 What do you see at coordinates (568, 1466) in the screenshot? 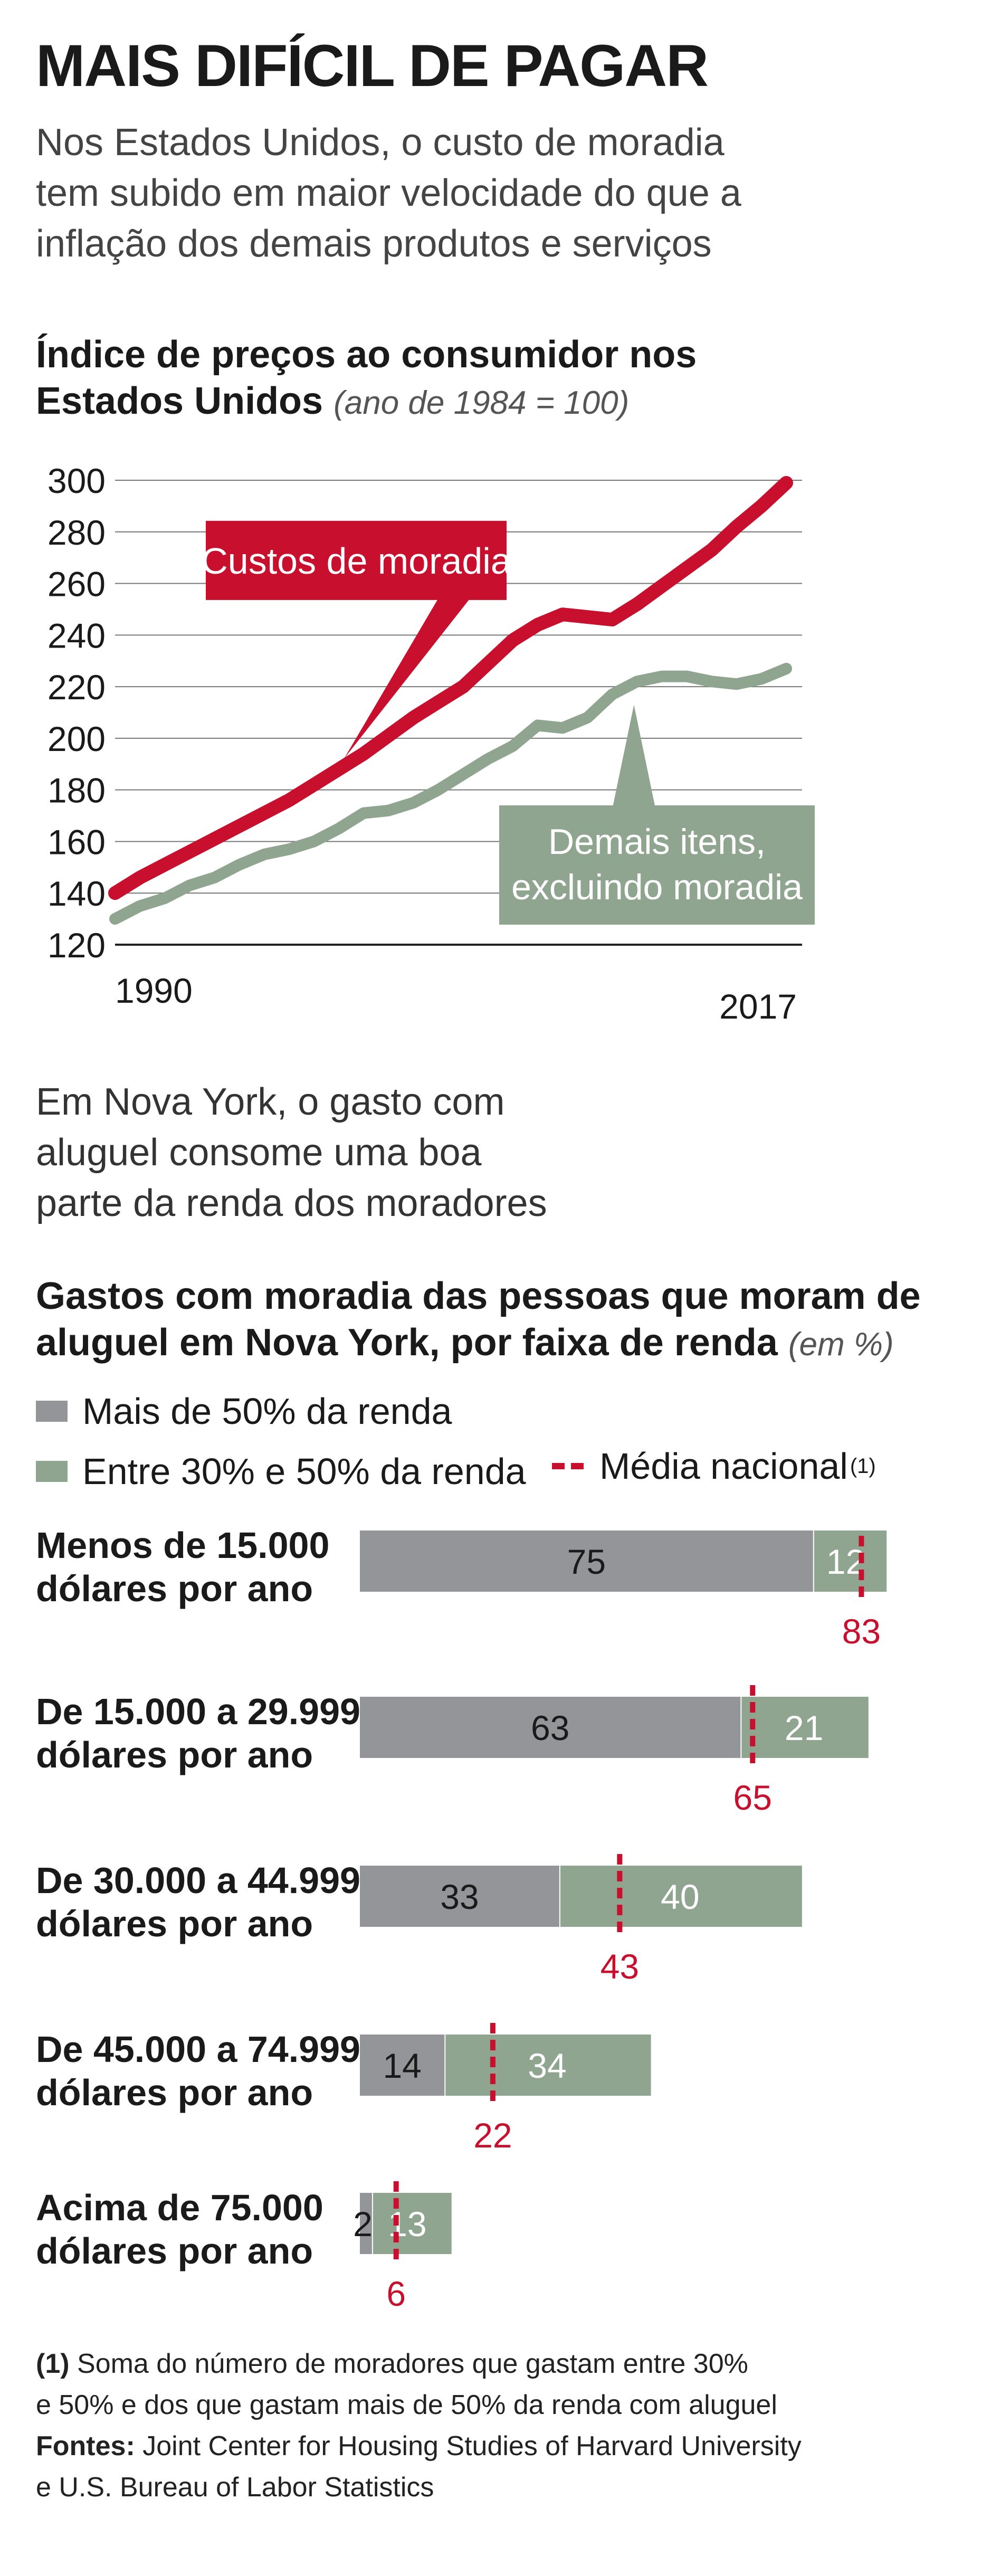
I see `legend-swatch-average` at bounding box center [568, 1466].